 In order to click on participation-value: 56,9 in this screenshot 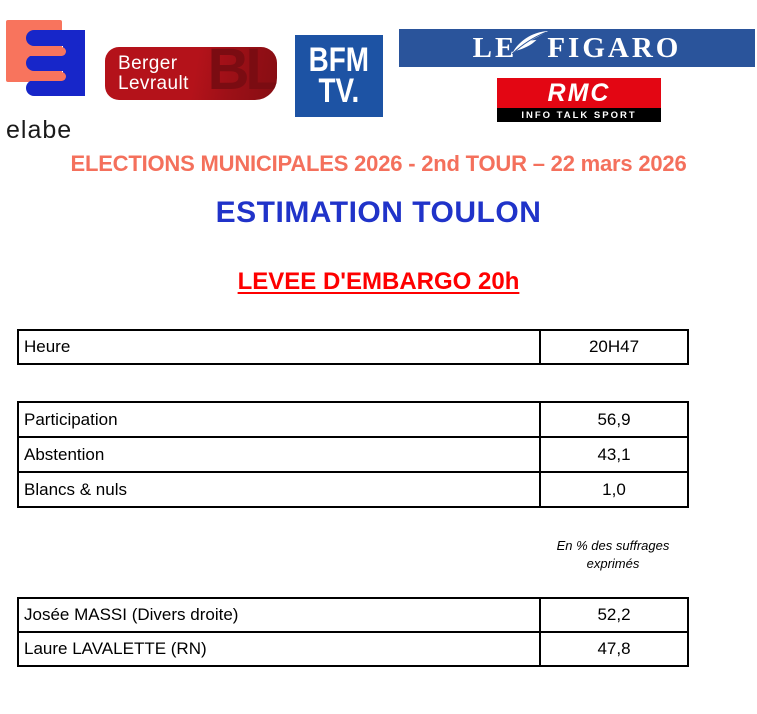, I will do `click(614, 419)`.